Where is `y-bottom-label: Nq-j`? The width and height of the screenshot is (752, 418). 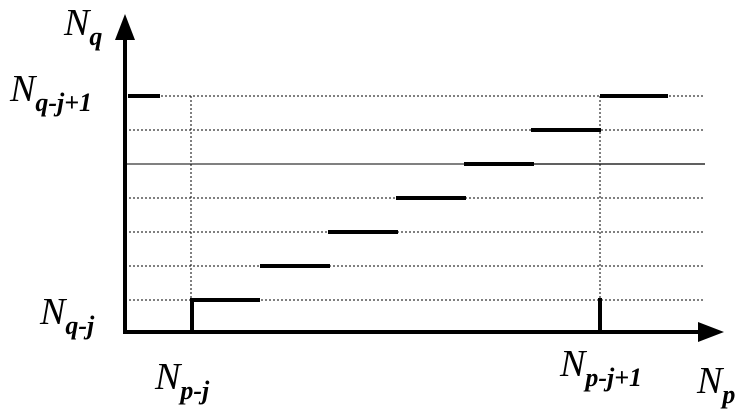 y-bottom-label: Nq-j is located at coordinates (67, 315).